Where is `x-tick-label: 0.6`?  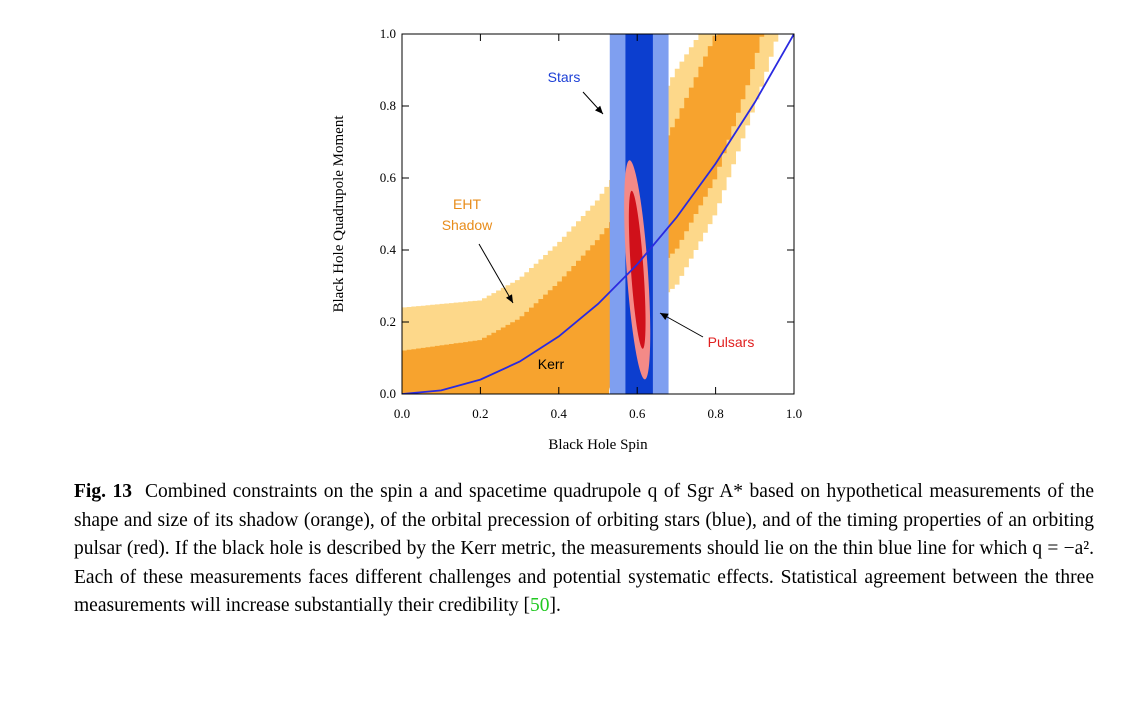 x-tick-label: 0.6 is located at coordinates (637, 413).